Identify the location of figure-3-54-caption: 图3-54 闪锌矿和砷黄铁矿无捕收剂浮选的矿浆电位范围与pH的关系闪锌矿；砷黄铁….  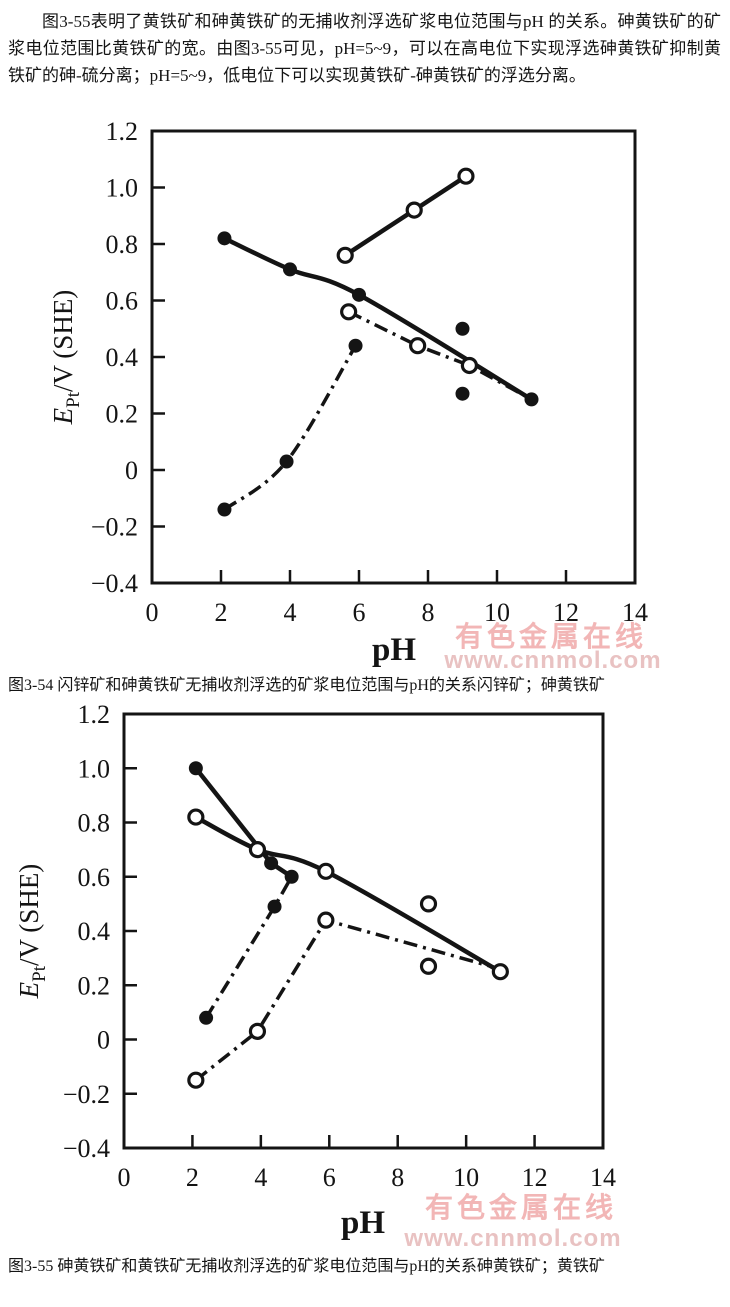
(306, 685).